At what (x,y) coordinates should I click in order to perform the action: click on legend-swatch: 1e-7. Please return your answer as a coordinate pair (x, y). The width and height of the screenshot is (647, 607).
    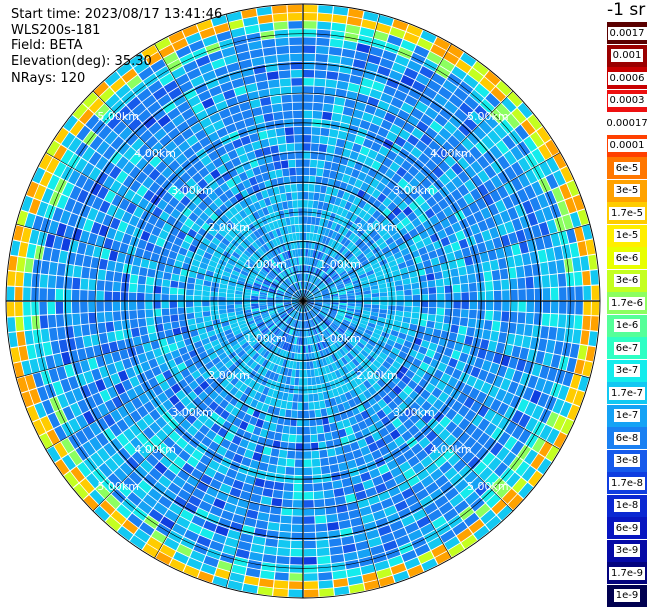
    Looking at the image, I should click on (627, 415).